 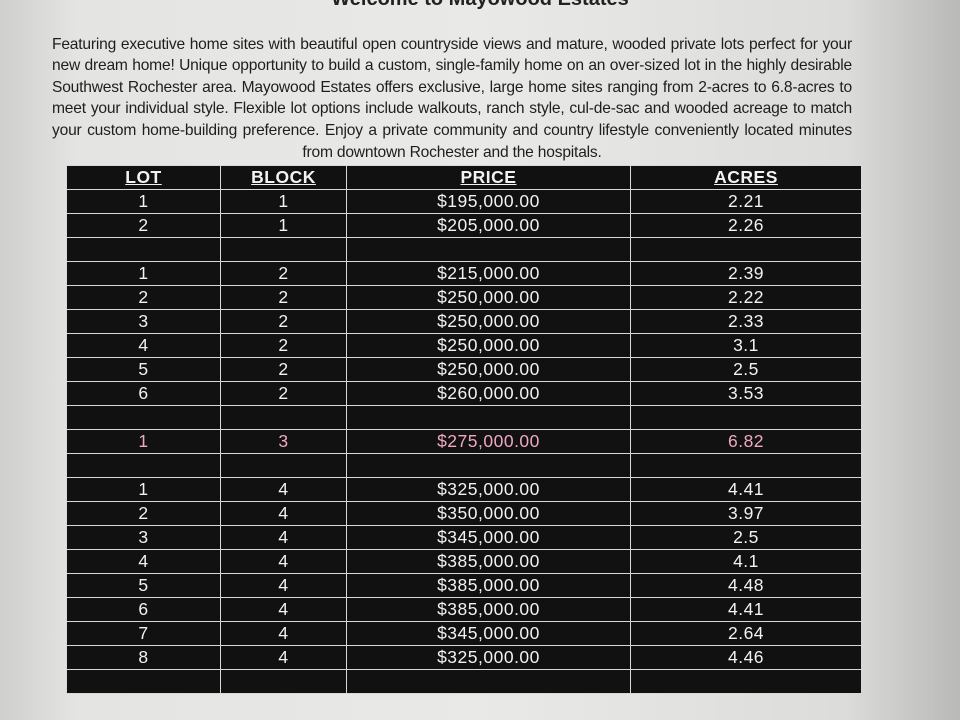 What do you see at coordinates (746, 393) in the screenshot?
I see `cell-acres: 3.53` at bounding box center [746, 393].